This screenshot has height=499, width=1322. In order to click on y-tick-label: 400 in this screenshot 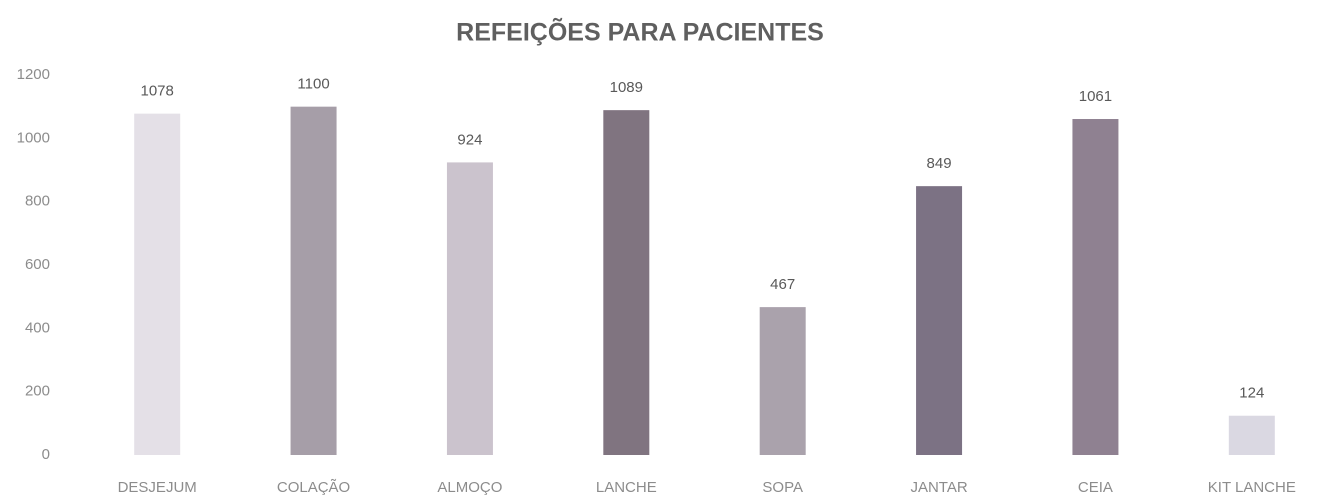, I will do `click(37, 327)`.